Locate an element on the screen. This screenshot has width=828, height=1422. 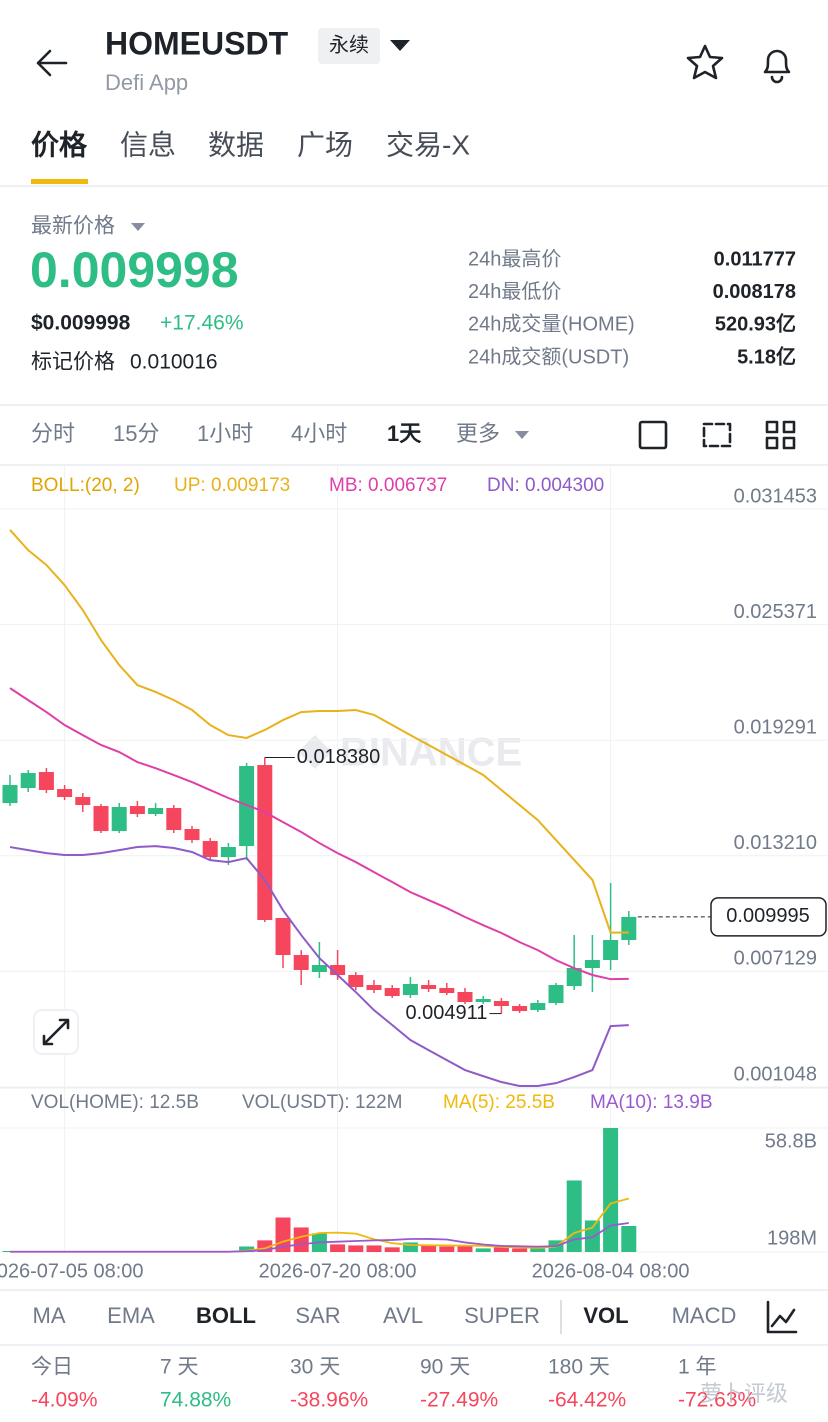
stat-label: 24h最高价 is located at coordinates (514, 258).